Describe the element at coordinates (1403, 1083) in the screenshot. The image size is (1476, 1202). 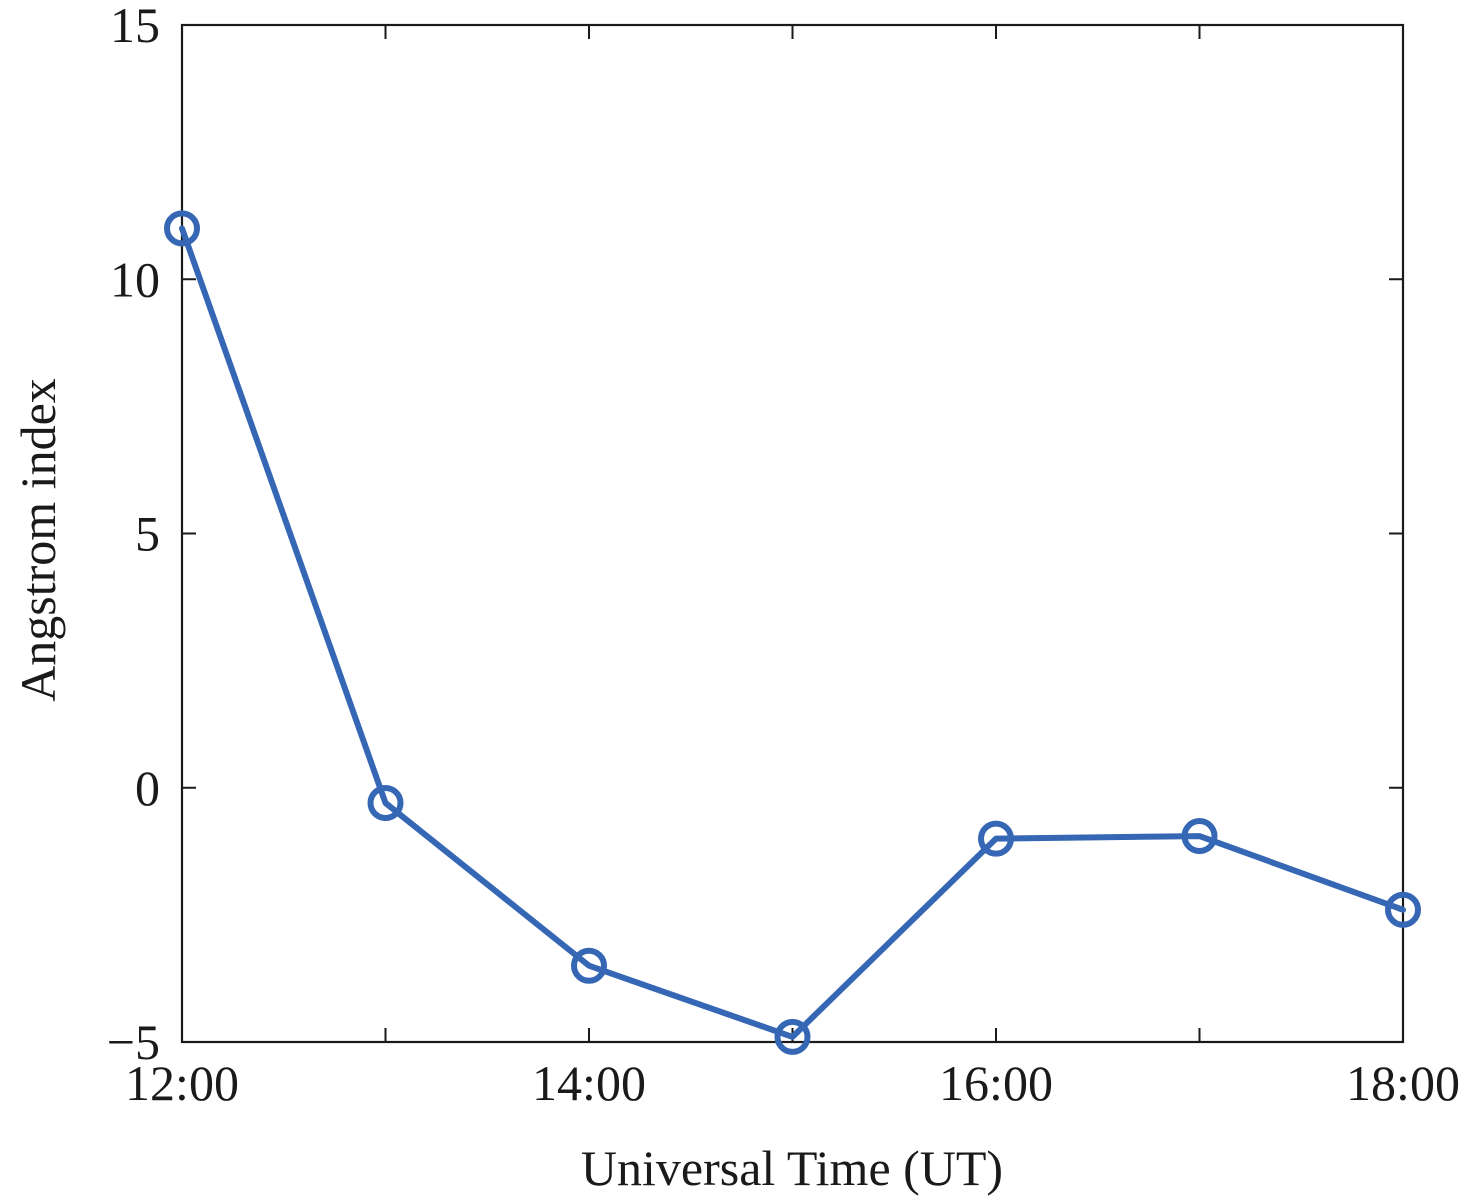
I see `x-tick-label: 18:00` at that location.